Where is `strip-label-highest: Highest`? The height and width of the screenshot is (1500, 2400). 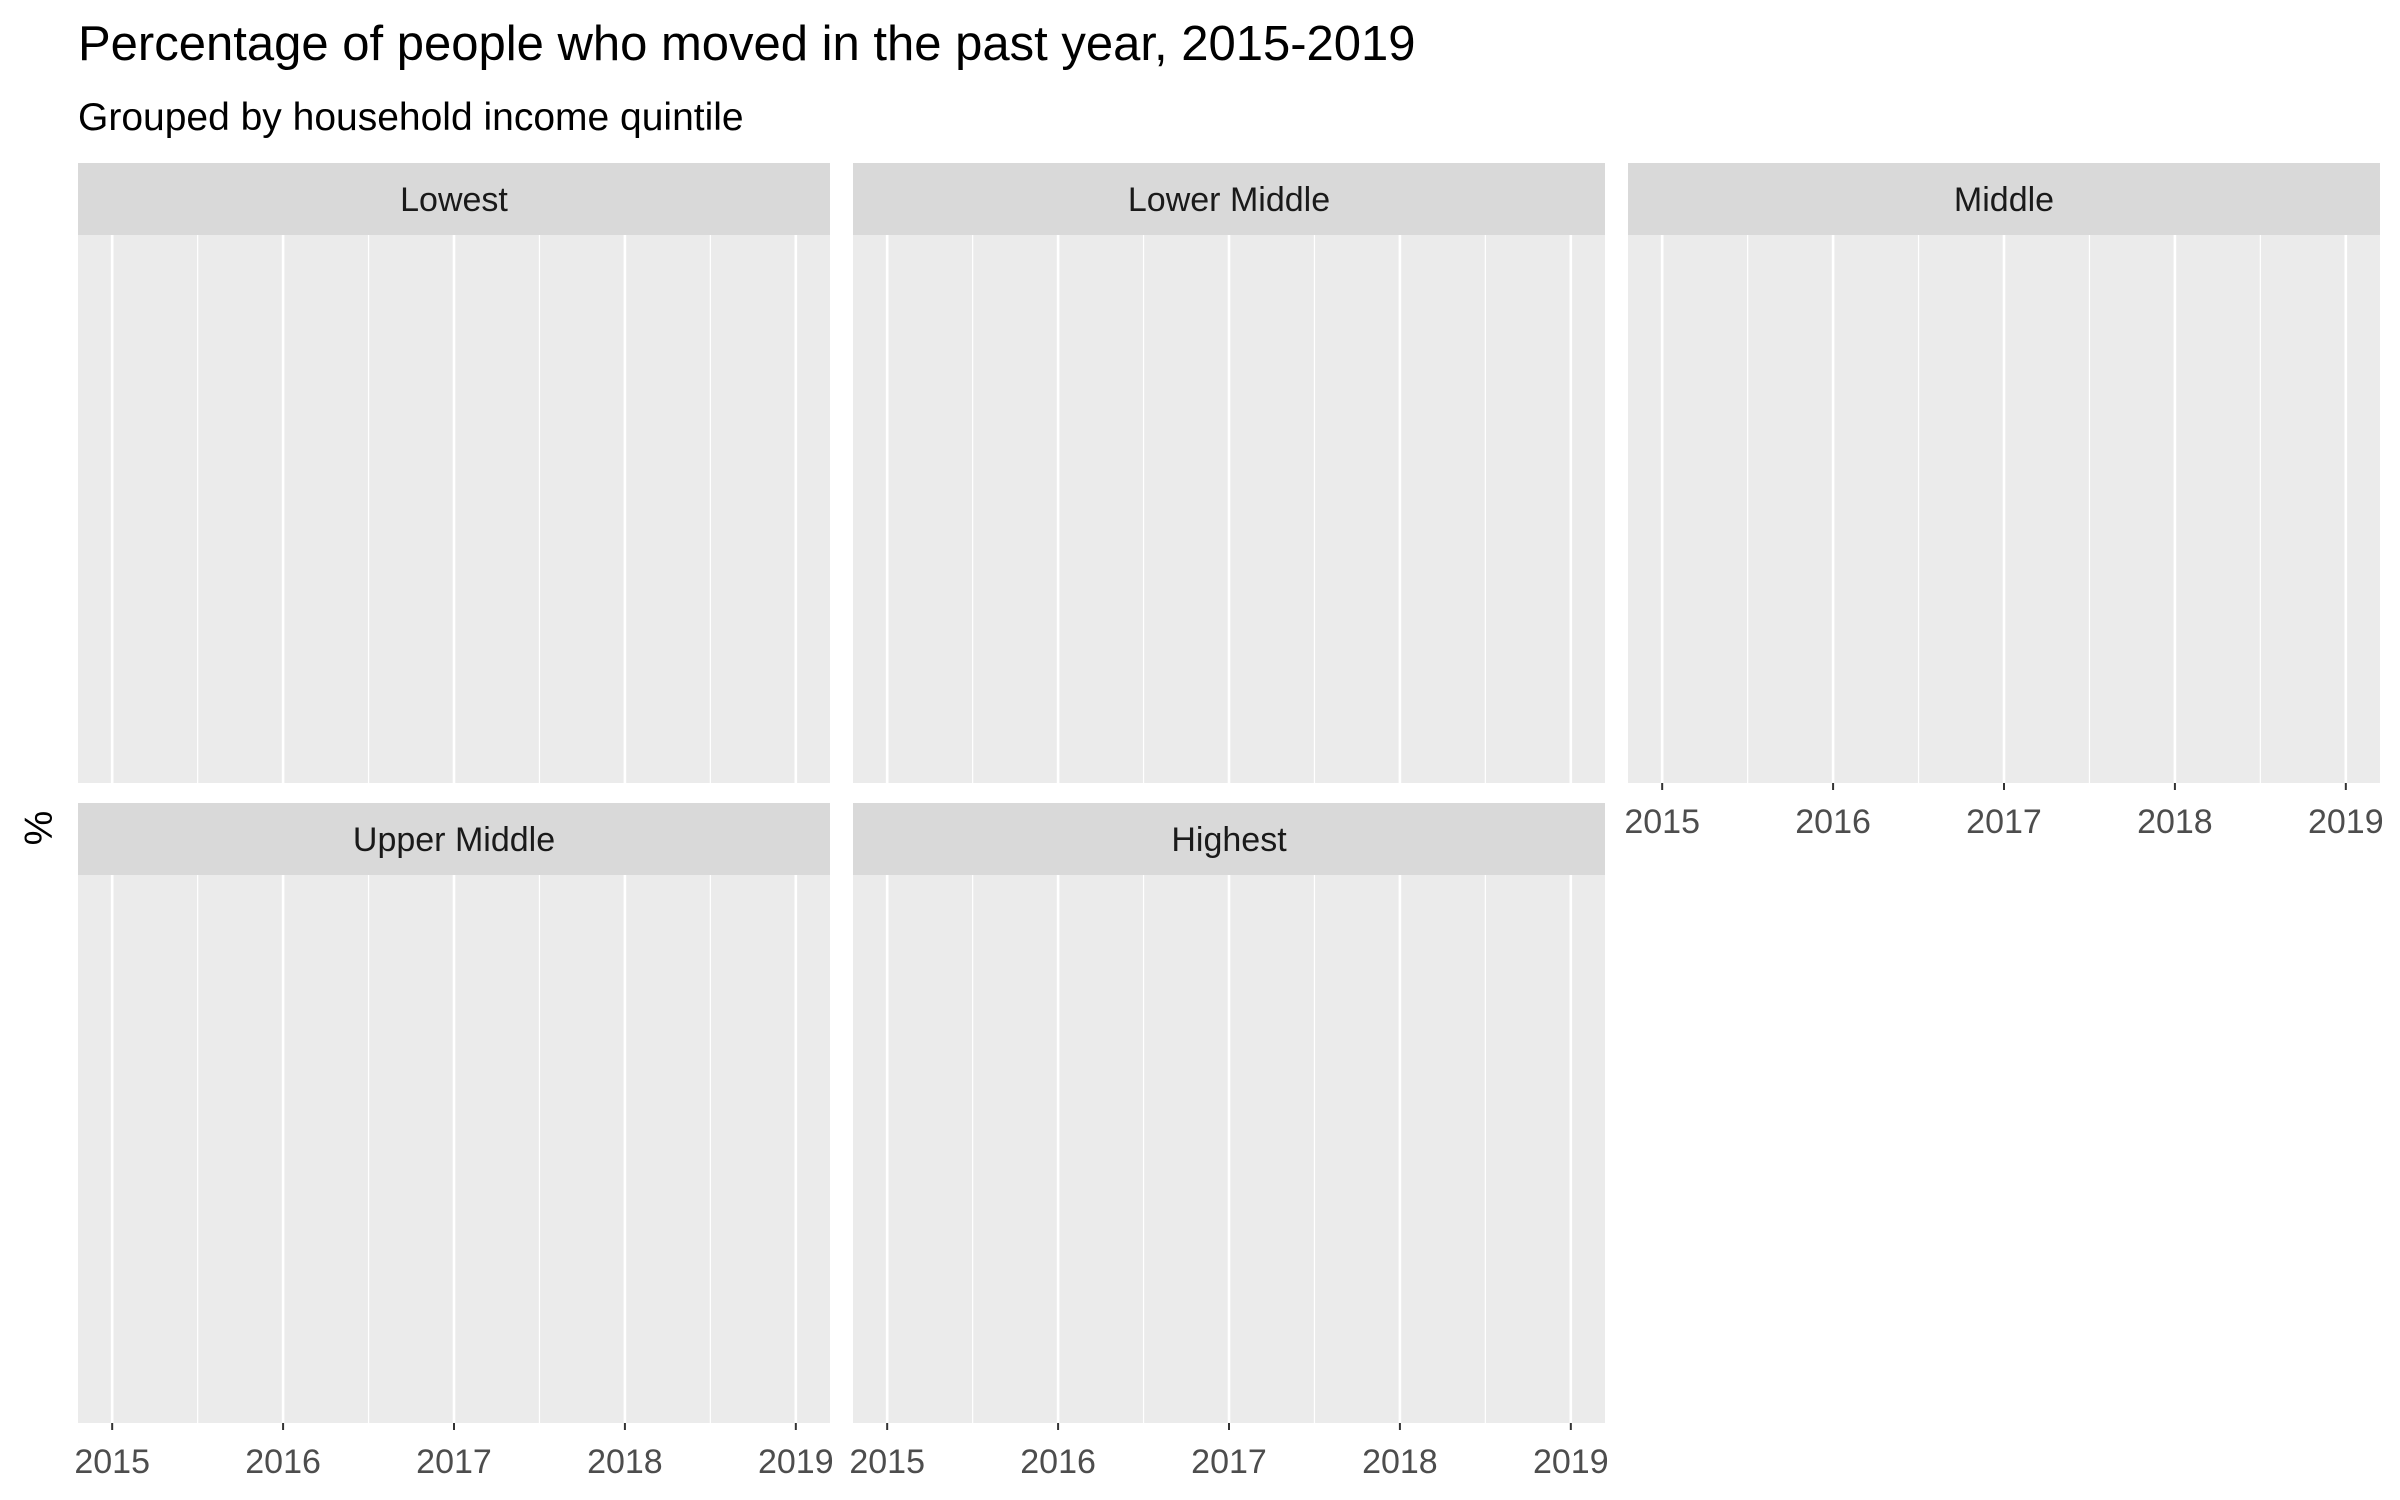 strip-label-highest: Highest is located at coordinates (1229, 840).